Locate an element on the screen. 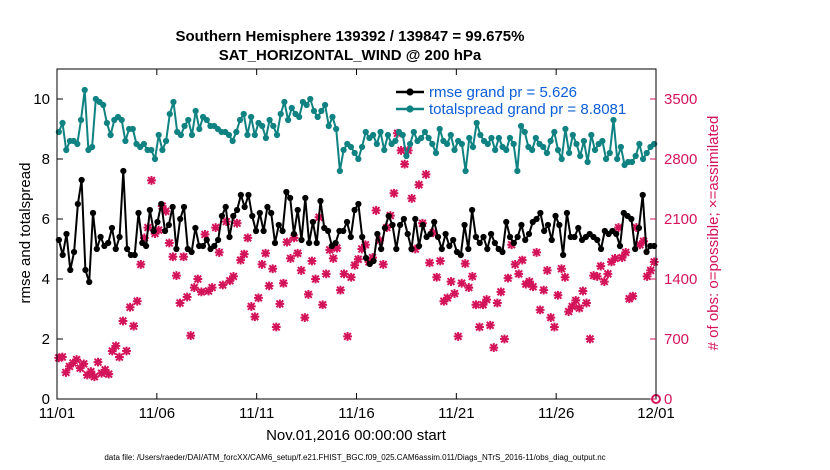 The width and height of the screenshot is (830, 470). chart-subtitle: SAT_HORIZONTAL_WIND @ 200 hPa is located at coordinates (350, 55).